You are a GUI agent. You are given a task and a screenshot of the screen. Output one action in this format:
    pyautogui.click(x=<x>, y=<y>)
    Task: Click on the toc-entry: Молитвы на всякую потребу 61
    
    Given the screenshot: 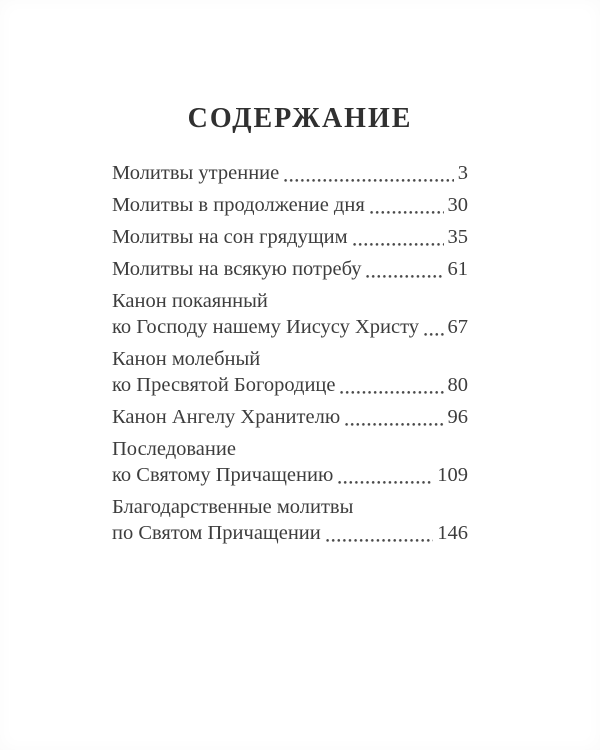 What is the action you would take?
    pyautogui.click(x=290, y=269)
    